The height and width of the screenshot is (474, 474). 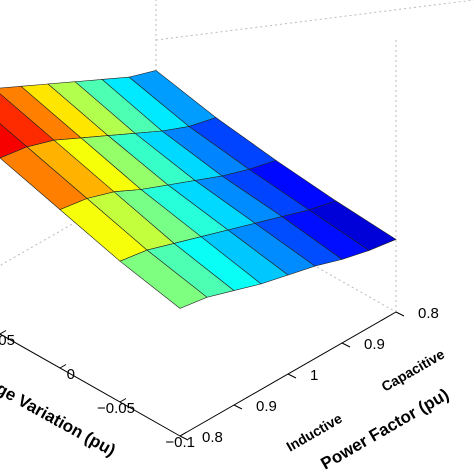 What do you see at coordinates (116, 408) in the screenshot?
I see `x-tick-label: −0.05` at bounding box center [116, 408].